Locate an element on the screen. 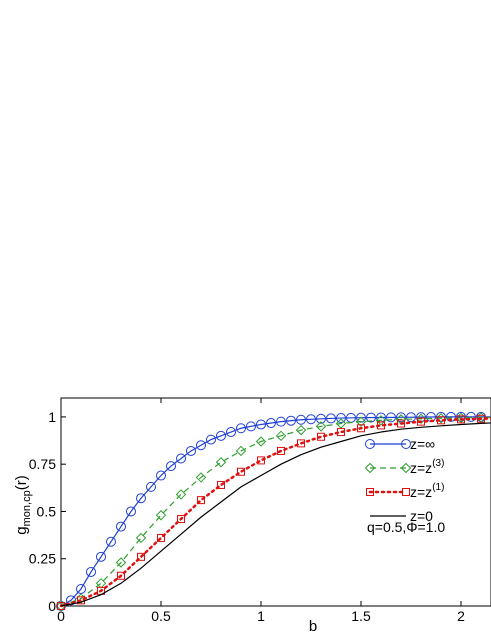 This screenshot has width=491, height=635. legend-entry-3: z=z(1) is located at coordinates (405, 491).